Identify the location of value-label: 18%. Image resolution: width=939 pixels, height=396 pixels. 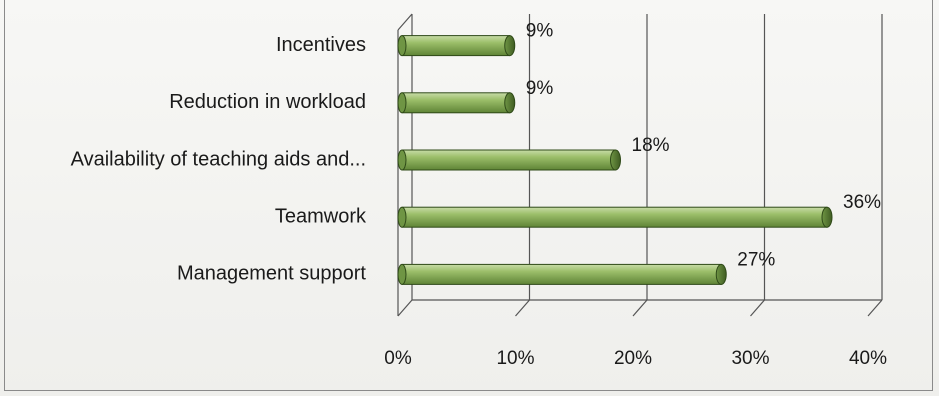
(651, 145).